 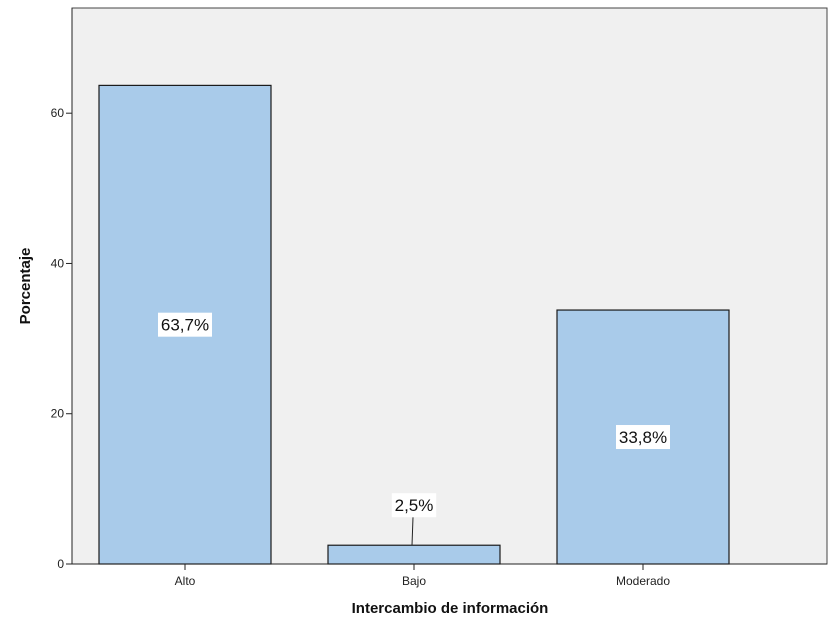 I want to click on x-ticks-group: Alto Bajo Moderado, so click(x=422, y=576).